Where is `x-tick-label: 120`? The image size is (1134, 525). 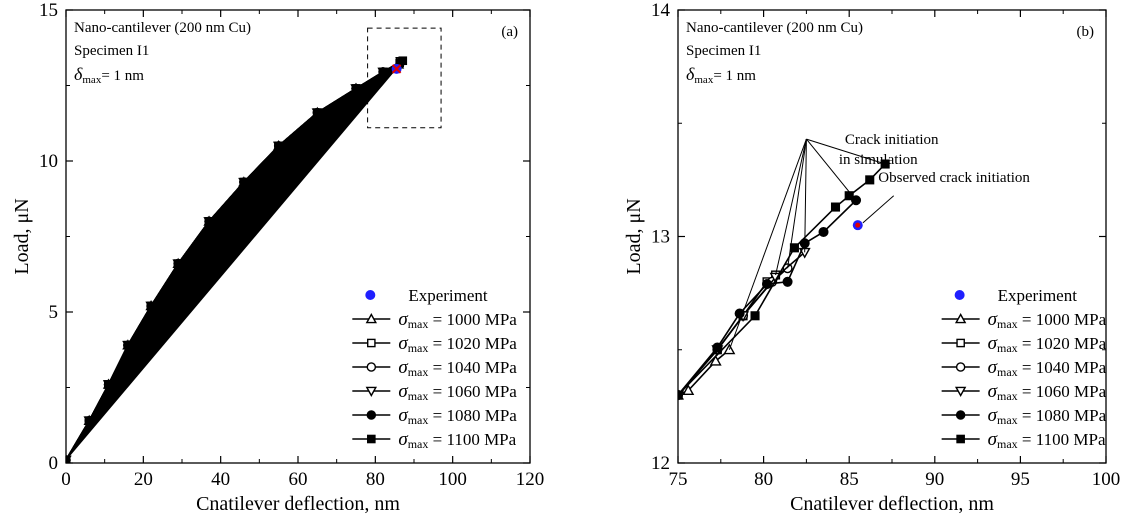
x-tick-label: 120 is located at coordinates (530, 479).